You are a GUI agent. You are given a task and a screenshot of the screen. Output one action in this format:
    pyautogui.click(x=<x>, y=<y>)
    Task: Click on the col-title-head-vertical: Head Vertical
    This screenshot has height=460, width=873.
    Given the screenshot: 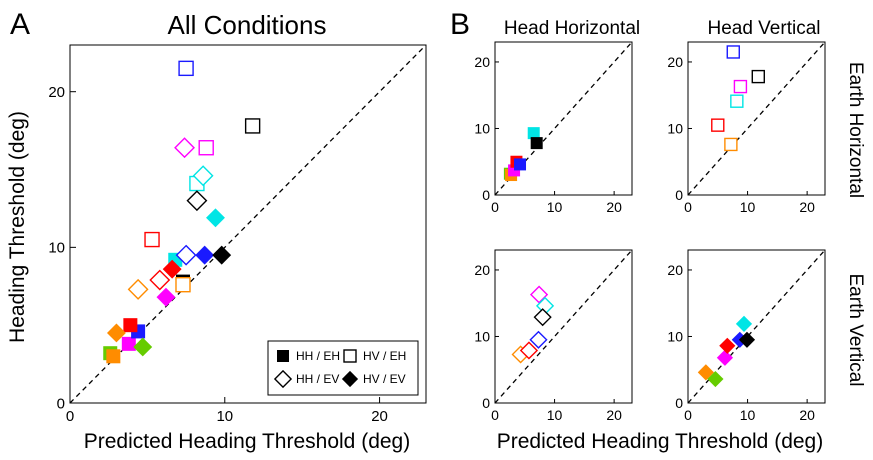 What is the action you would take?
    pyautogui.click(x=763, y=28)
    